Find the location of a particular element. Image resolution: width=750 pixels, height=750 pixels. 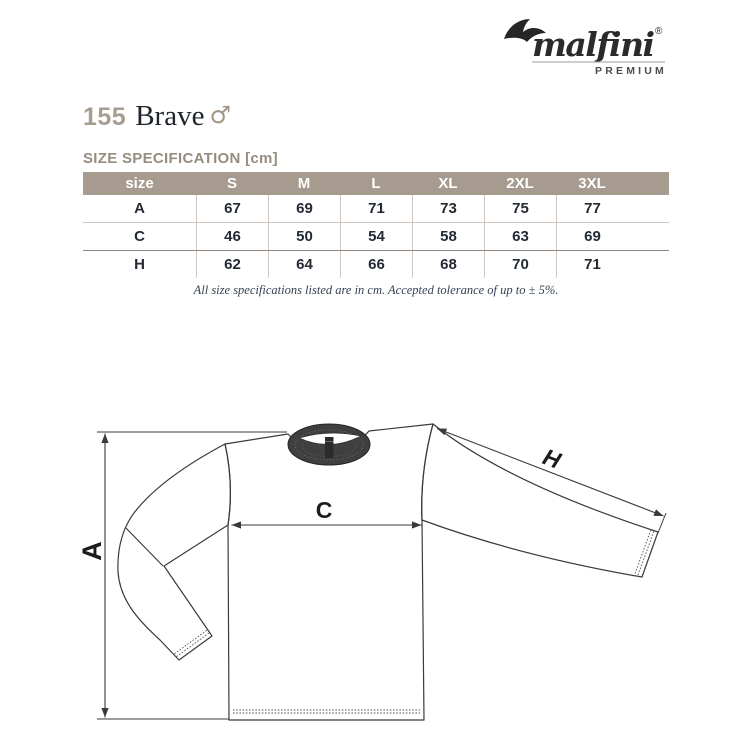

armhole-seam-left is located at coordinates (227, 484).